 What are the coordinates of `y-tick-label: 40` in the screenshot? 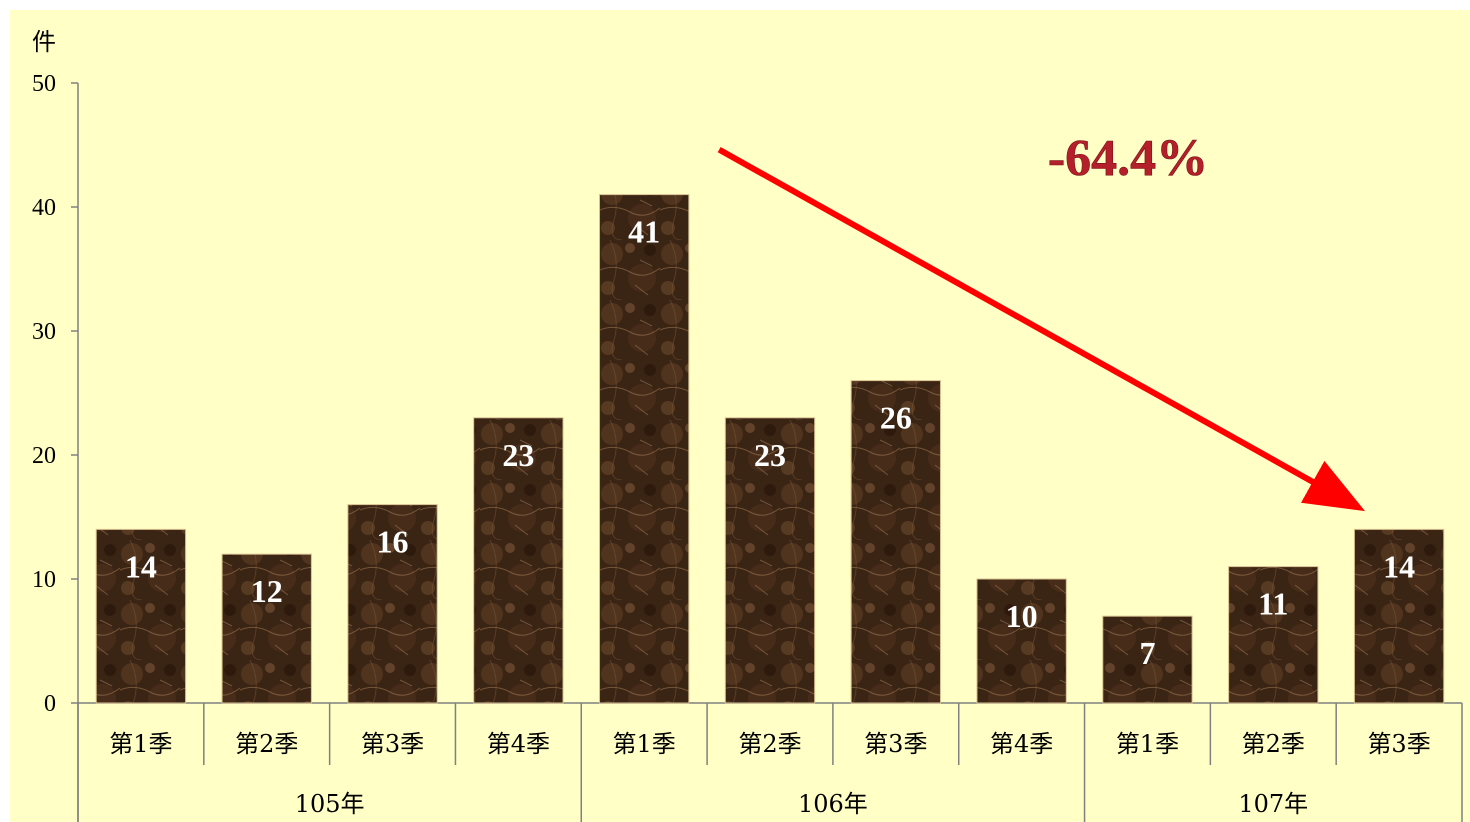 It's located at (44, 208).